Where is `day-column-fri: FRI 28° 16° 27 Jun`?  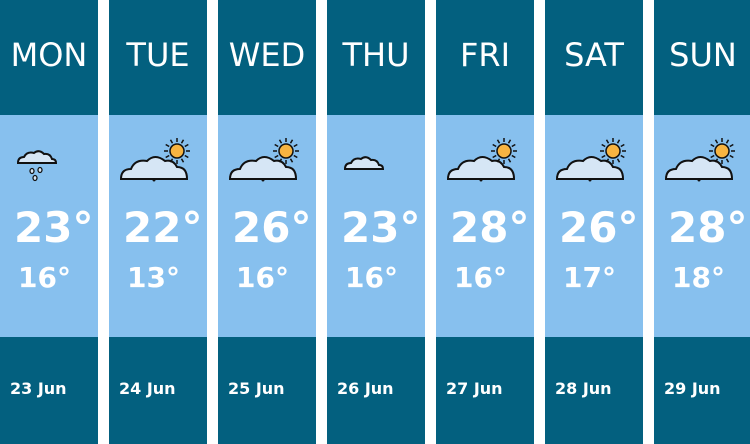
day-column-fri: FRI 28° 16° 27 Jun is located at coordinates (485, 222).